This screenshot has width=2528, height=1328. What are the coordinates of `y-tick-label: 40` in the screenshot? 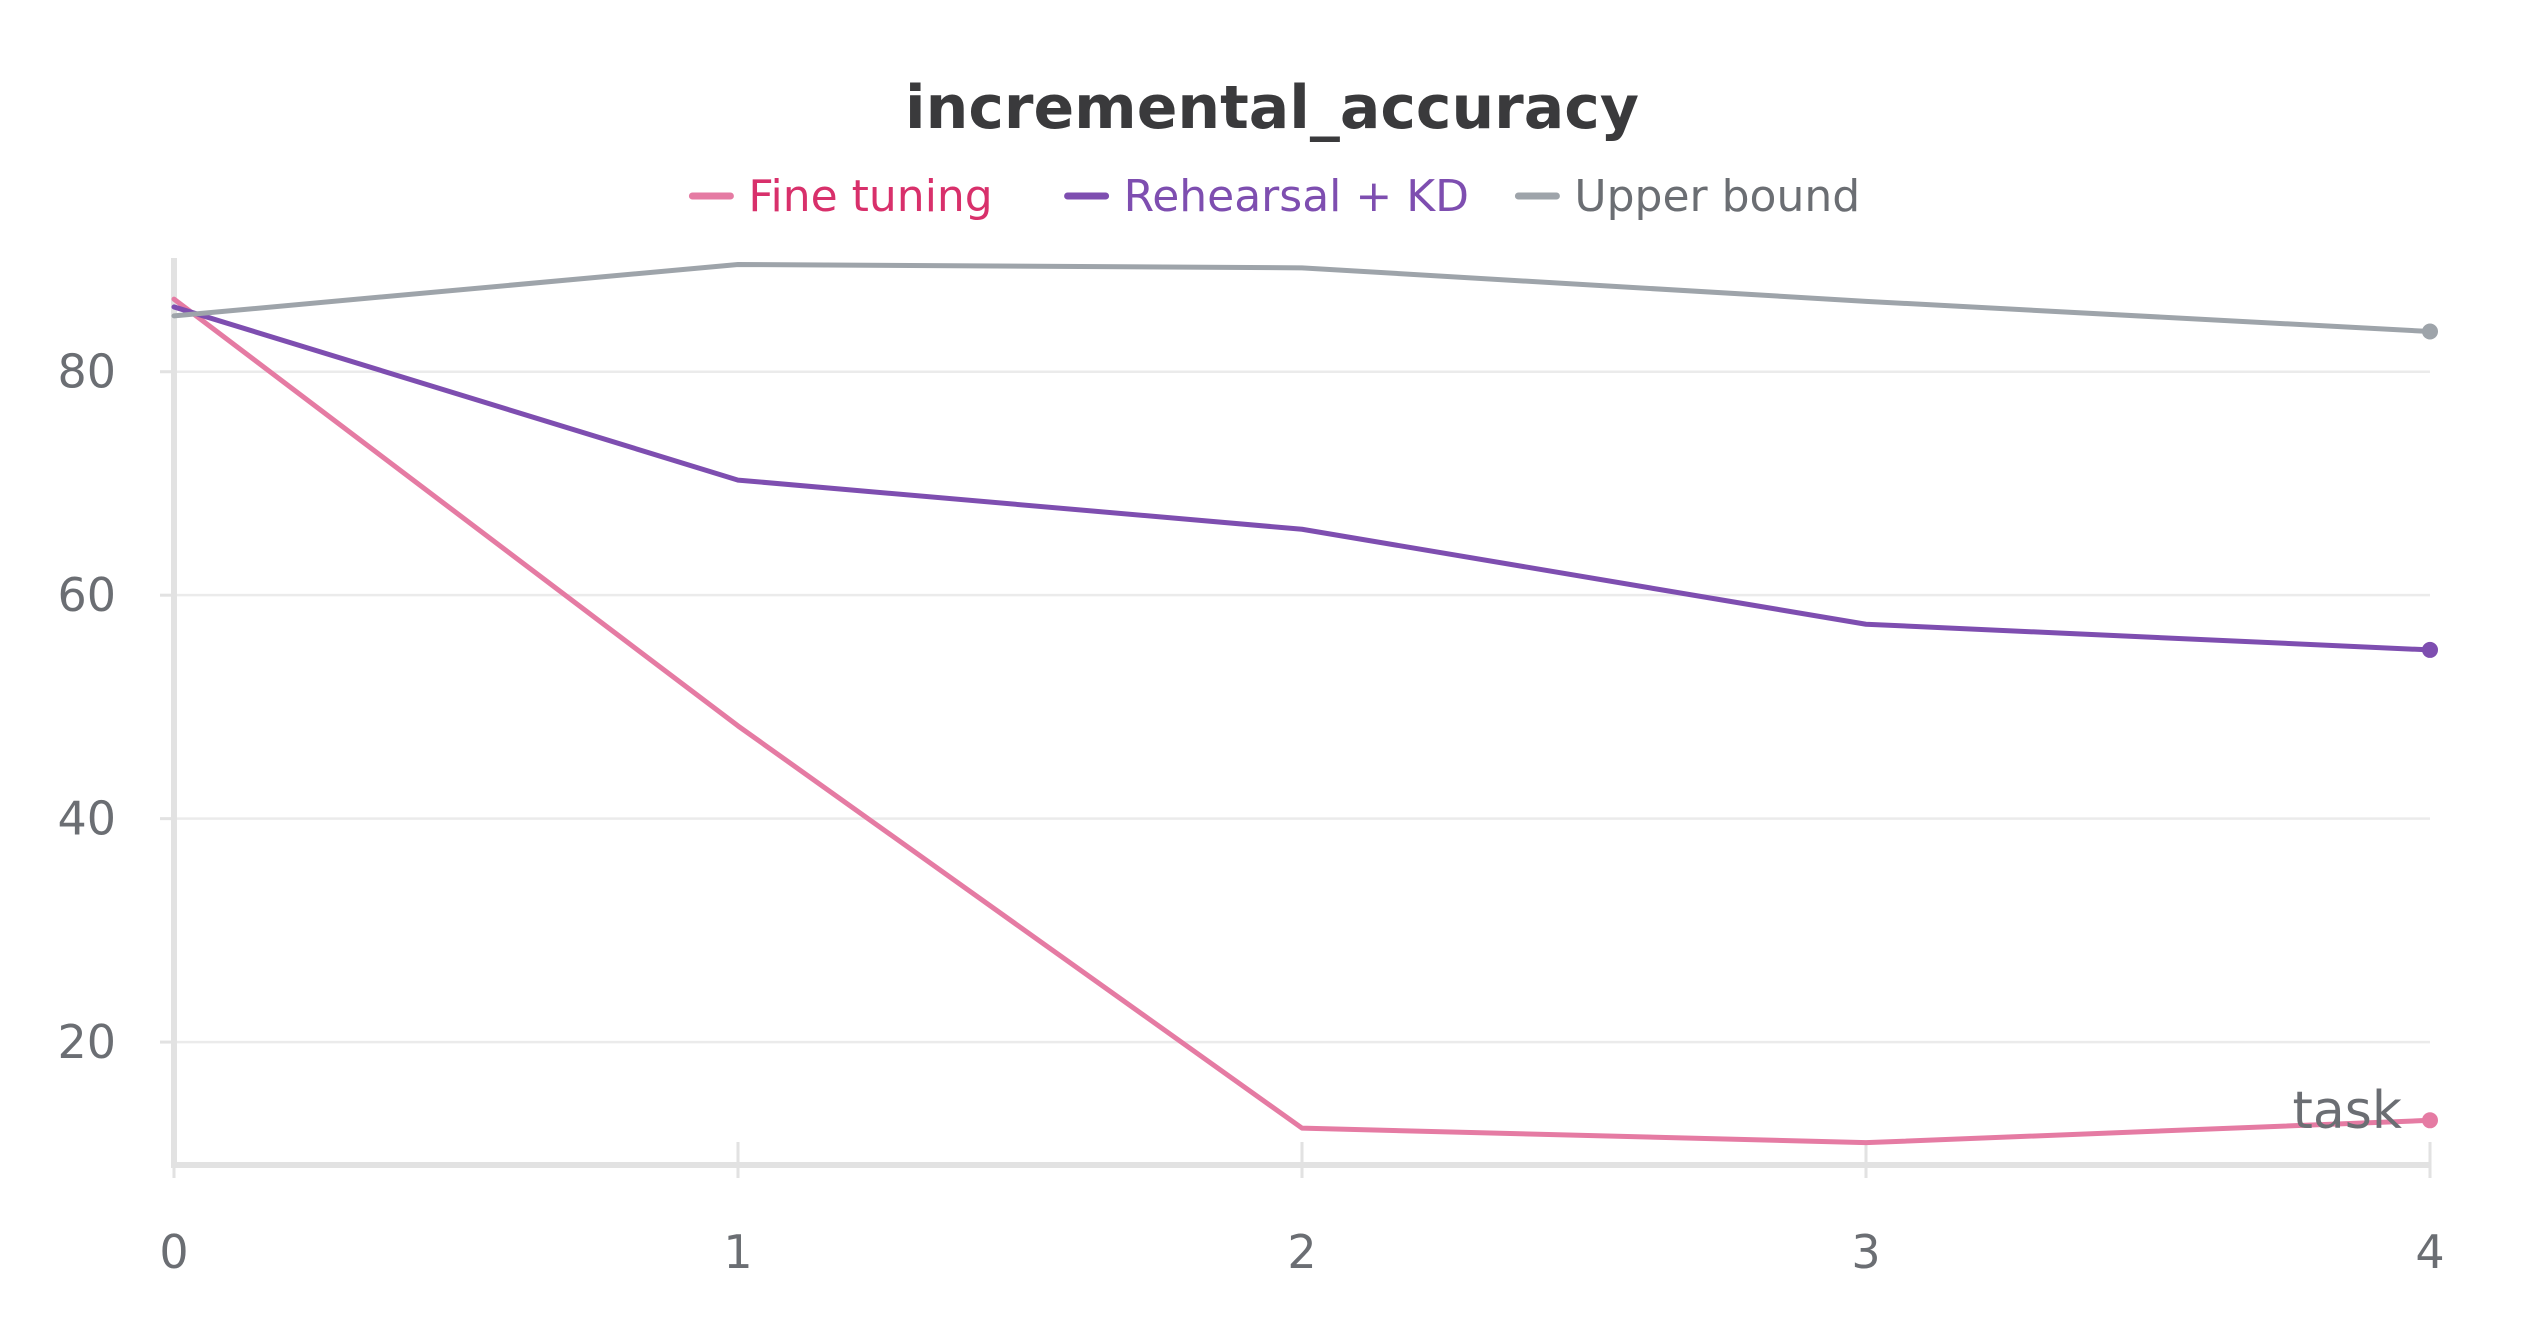 It's located at (86, 819).